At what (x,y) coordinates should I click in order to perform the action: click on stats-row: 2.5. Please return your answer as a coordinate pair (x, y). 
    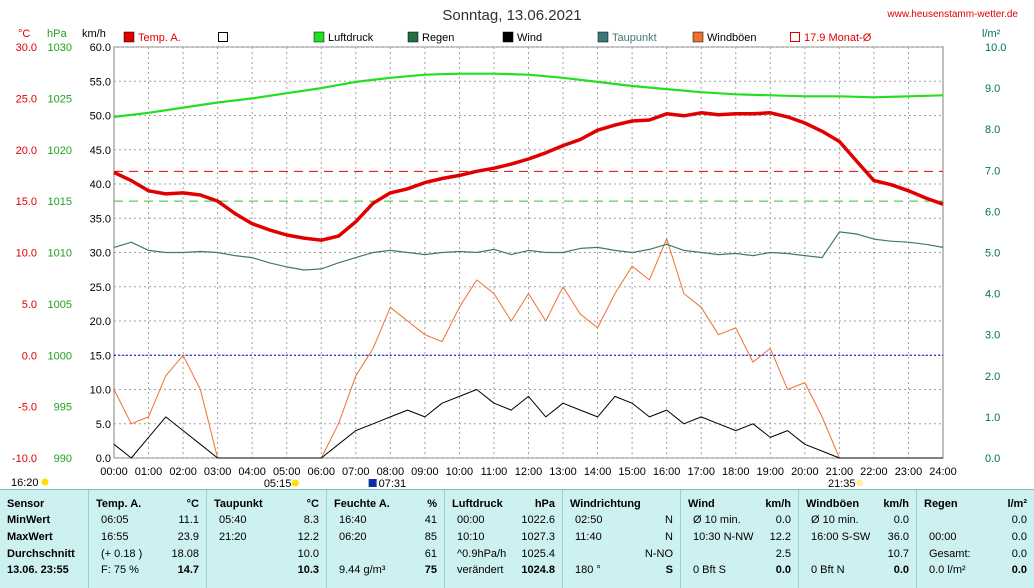
    Looking at the image, I should click on (740, 554).